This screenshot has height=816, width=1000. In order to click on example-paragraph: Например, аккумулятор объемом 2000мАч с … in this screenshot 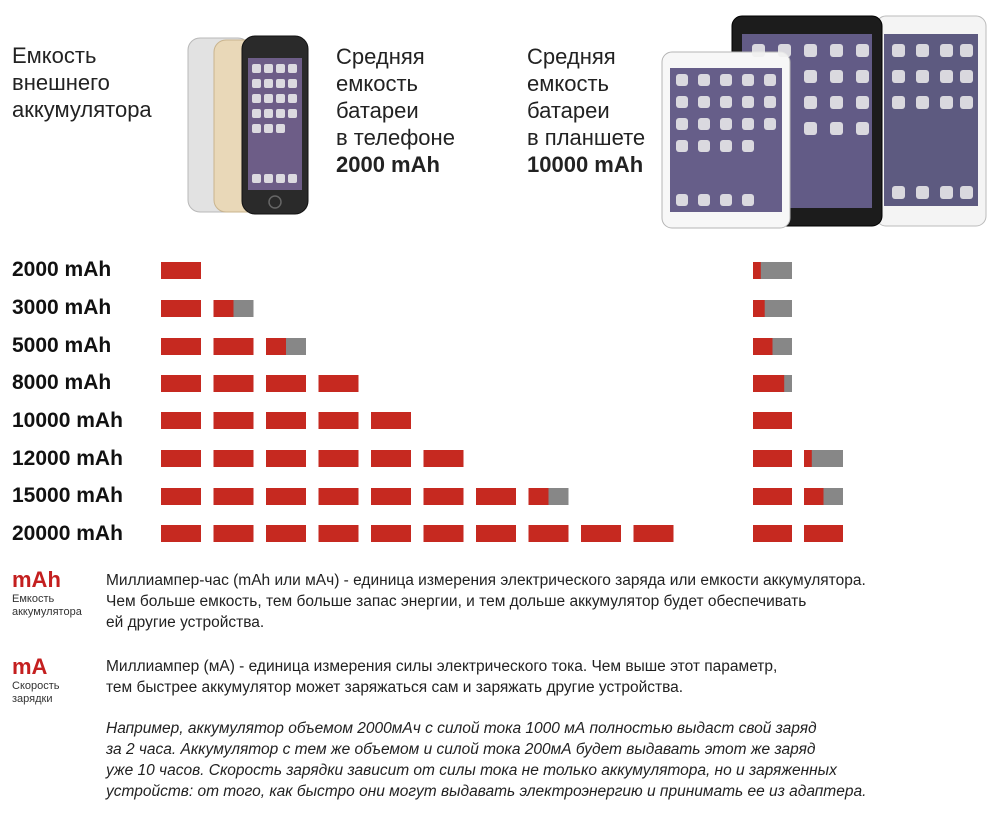, I will do `click(486, 760)`.